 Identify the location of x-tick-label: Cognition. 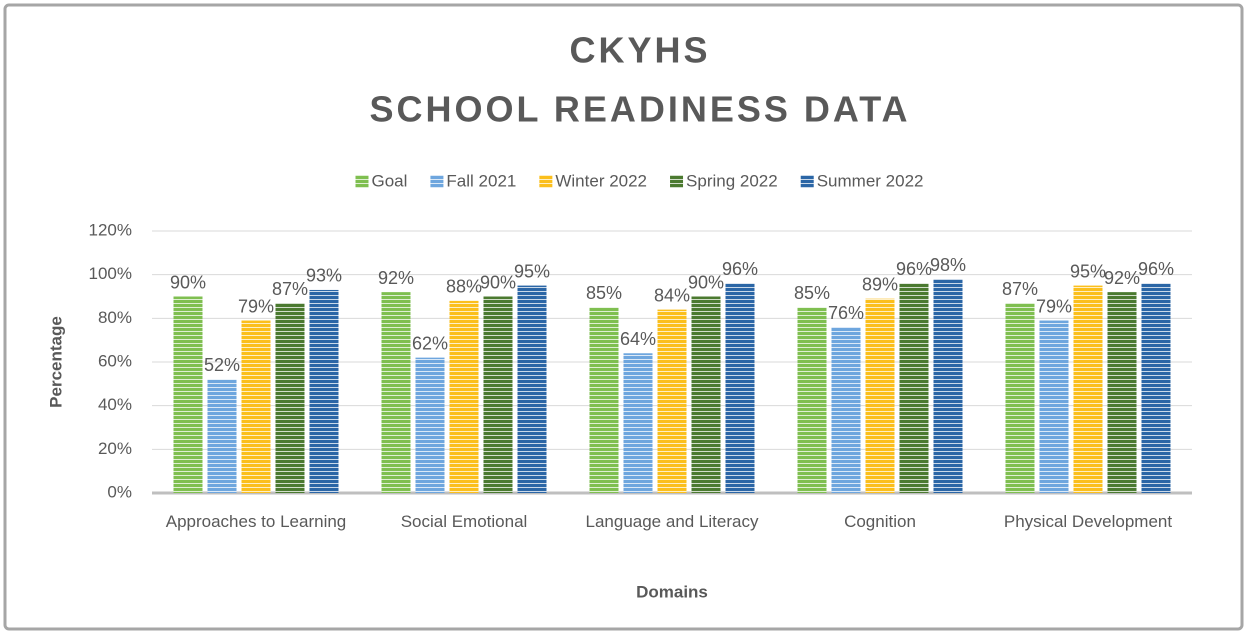
(880, 521).